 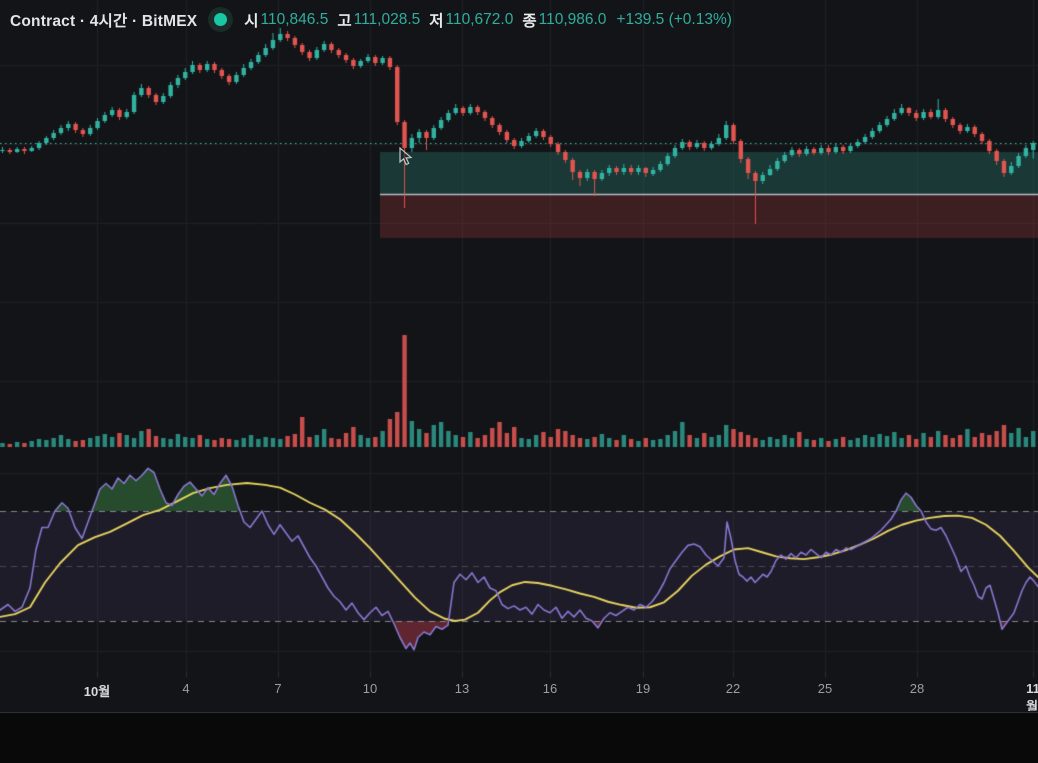 What do you see at coordinates (436, 21) in the screenshot?
I see `low-label: 저` at bounding box center [436, 21].